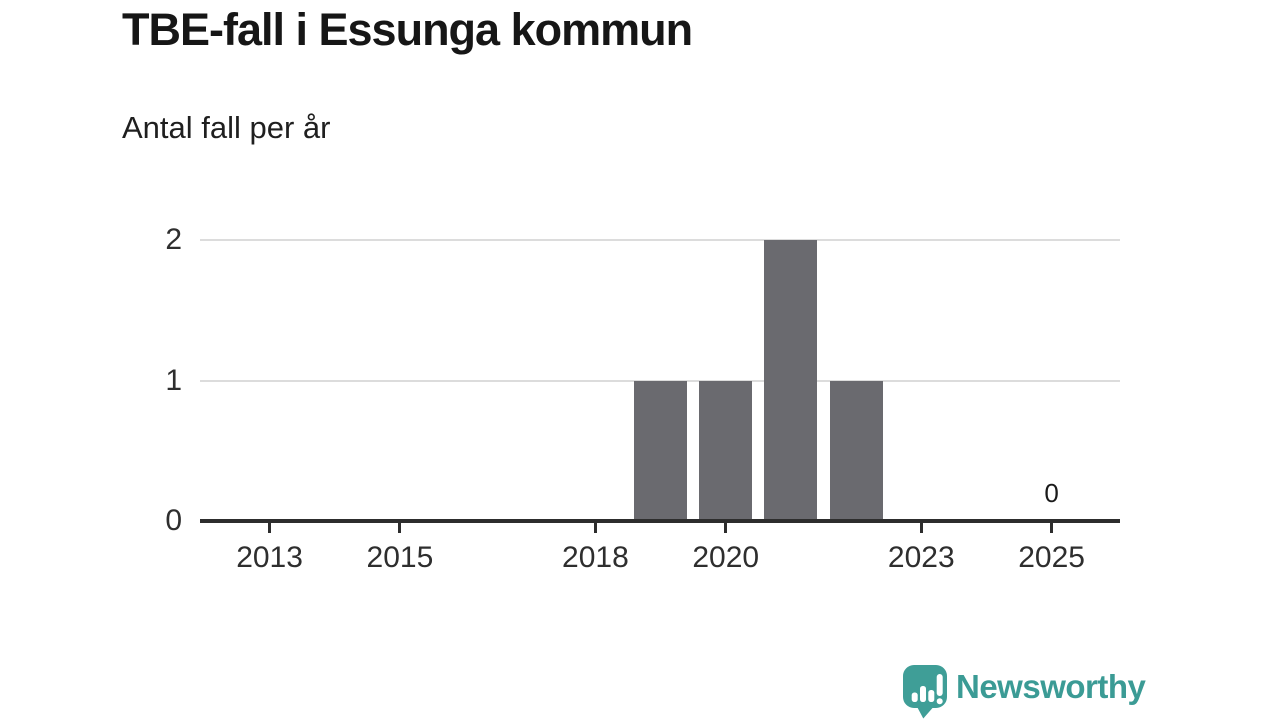  What do you see at coordinates (400, 557) in the screenshot?
I see `x-tick-label-2015: 2015` at bounding box center [400, 557].